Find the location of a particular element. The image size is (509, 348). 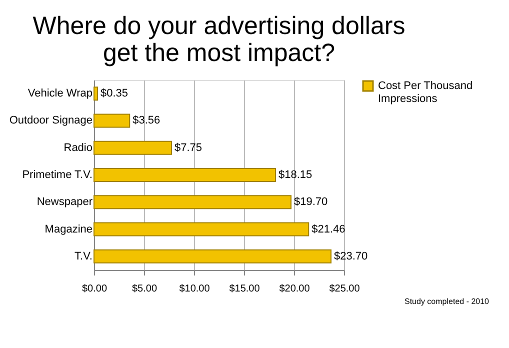

data-label: $23.70 is located at coordinates (351, 256).